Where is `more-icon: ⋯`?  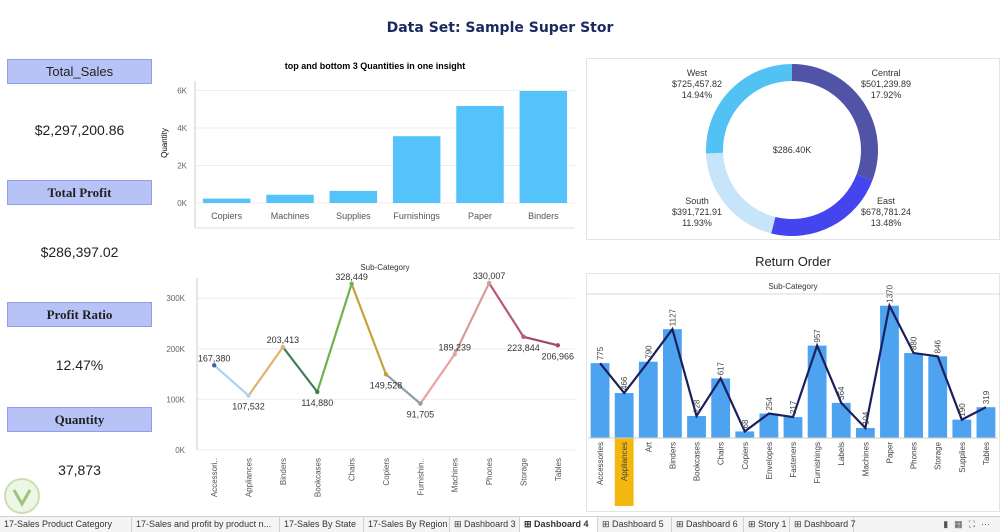 more-icon: ⋯ is located at coordinates (988, 524).